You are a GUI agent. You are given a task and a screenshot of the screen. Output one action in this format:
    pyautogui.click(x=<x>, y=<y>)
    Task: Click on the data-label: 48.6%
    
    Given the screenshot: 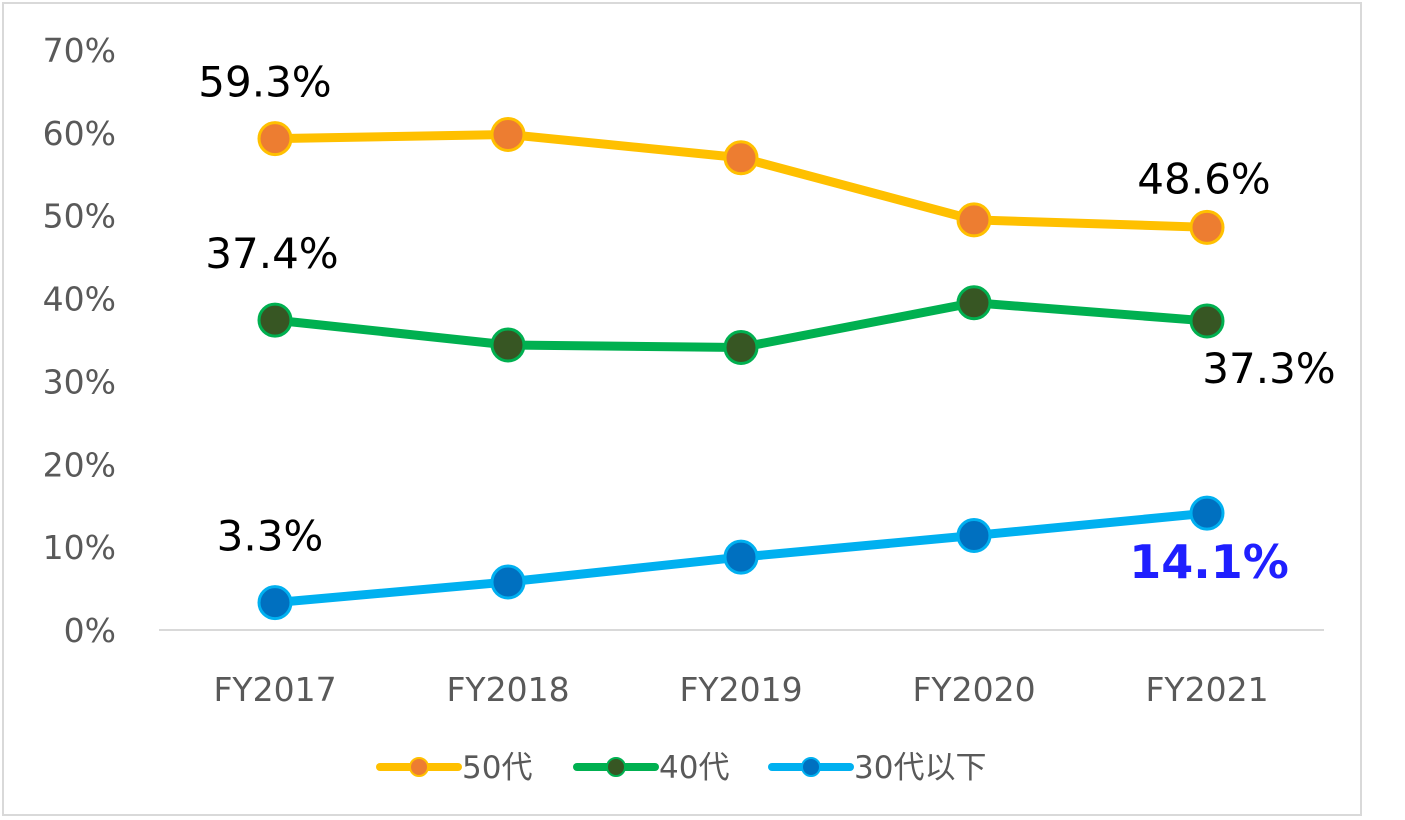 What is the action you would take?
    pyautogui.click(x=1203, y=178)
    